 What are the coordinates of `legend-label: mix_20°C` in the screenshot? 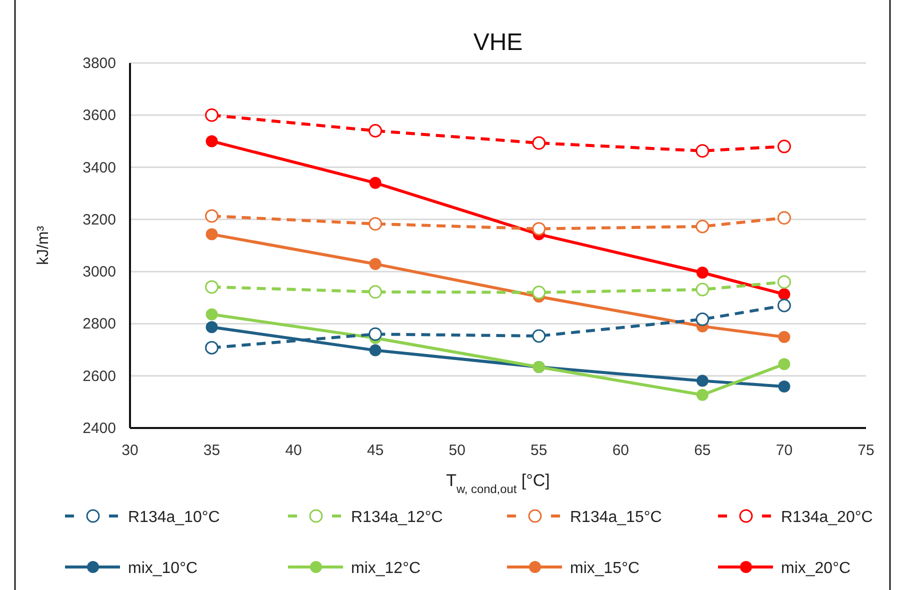 It's located at (816, 568).